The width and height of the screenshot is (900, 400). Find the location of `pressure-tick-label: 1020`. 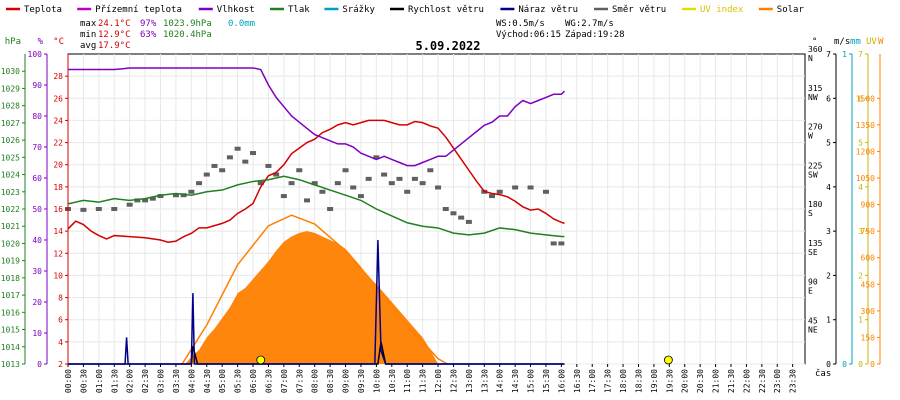

pressure-tick-label: 1020 is located at coordinates (10, 243).